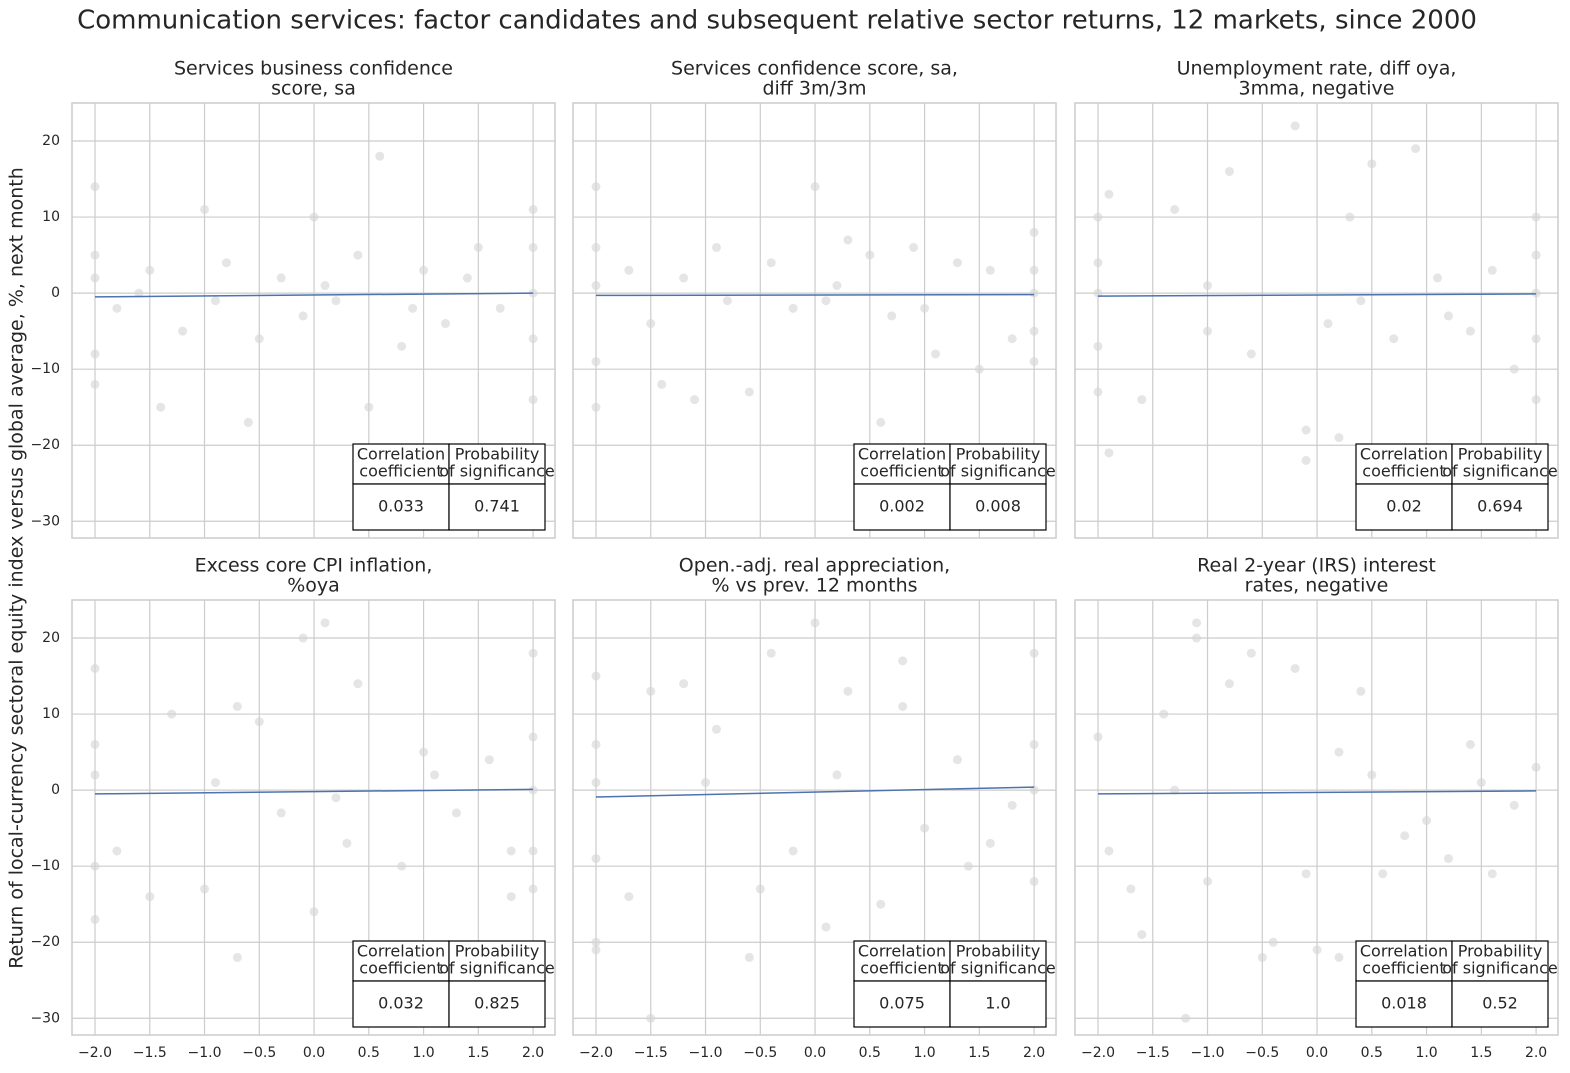  What do you see at coordinates (497, 1003) in the screenshot?
I see `table-value: 0.825` at bounding box center [497, 1003].